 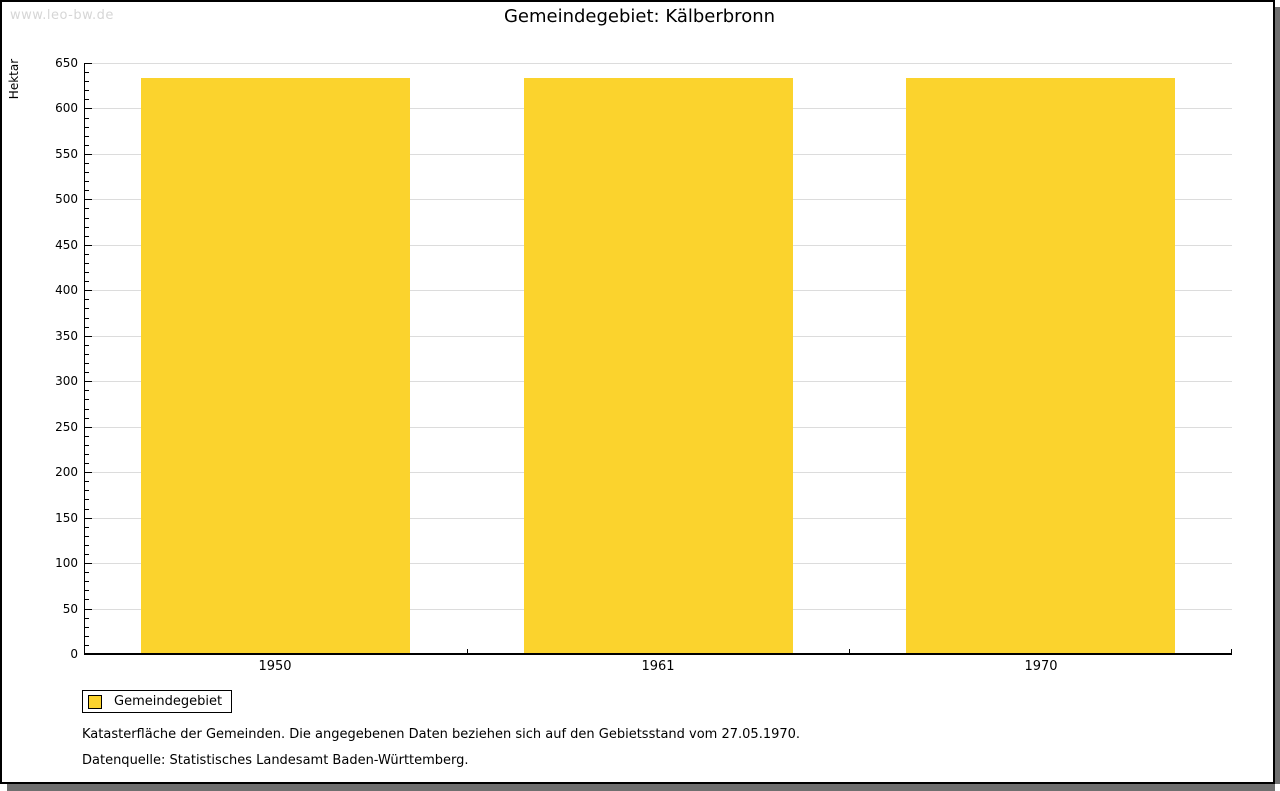 I want to click on y-tick-label: 50, so click(x=70, y=609).